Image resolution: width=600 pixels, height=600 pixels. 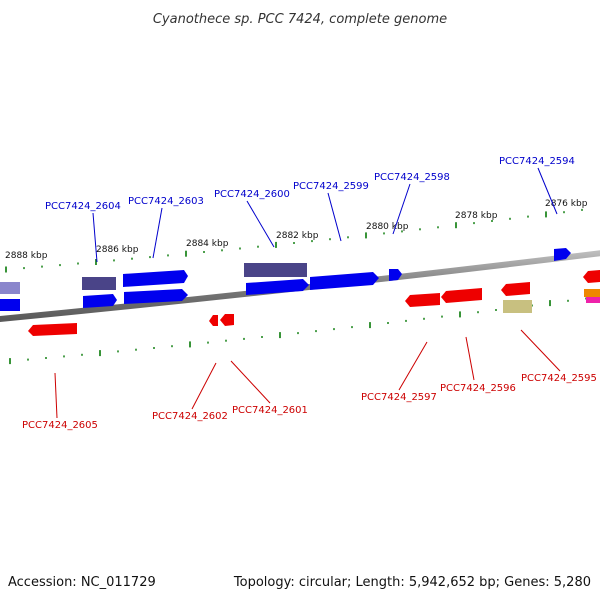 I want to click on tick-row-reverse, so click(x=298, y=331).